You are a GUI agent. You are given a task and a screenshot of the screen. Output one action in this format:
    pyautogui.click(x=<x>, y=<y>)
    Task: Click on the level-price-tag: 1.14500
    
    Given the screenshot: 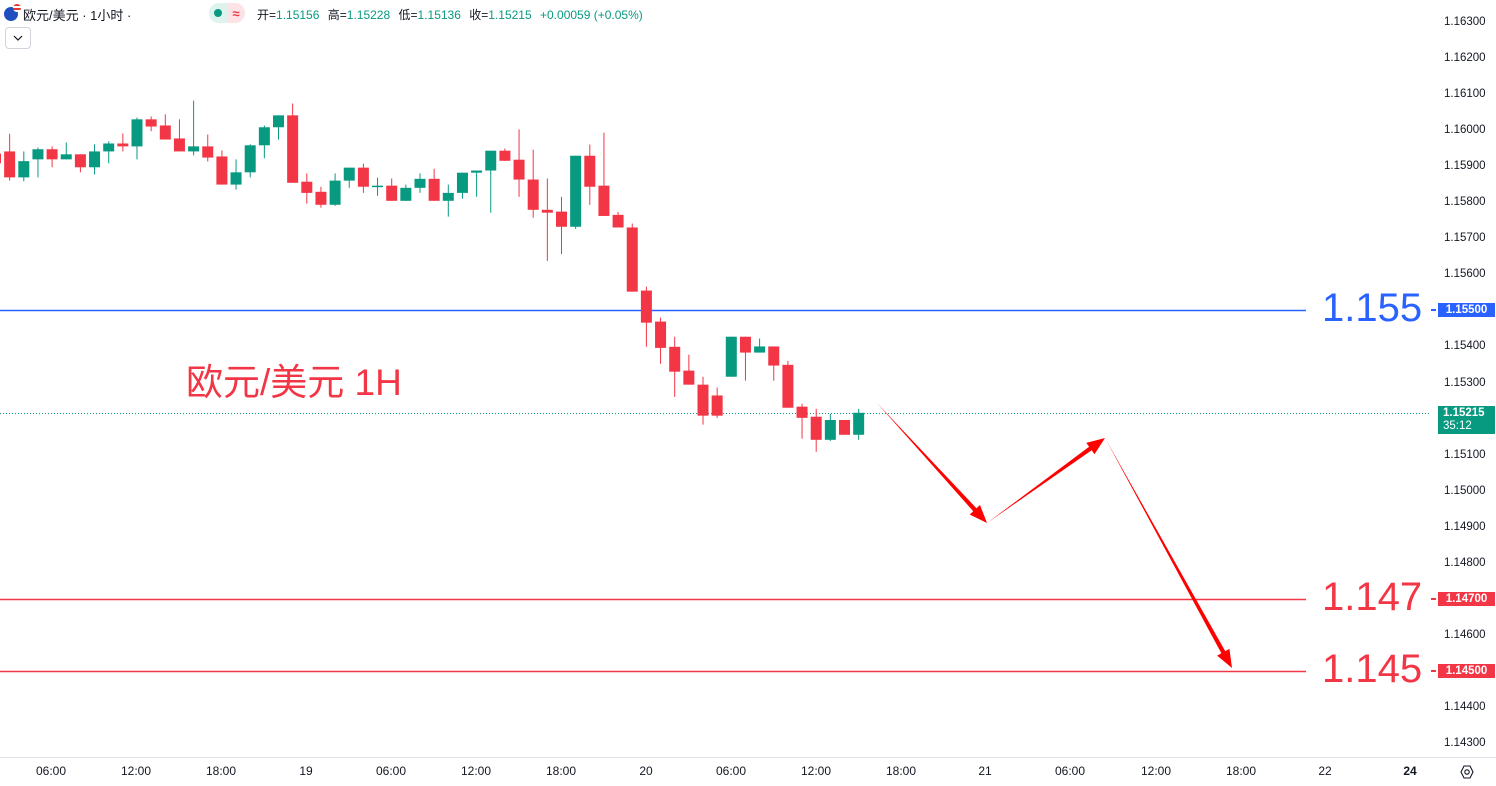 What is the action you would take?
    pyautogui.click(x=1466, y=670)
    